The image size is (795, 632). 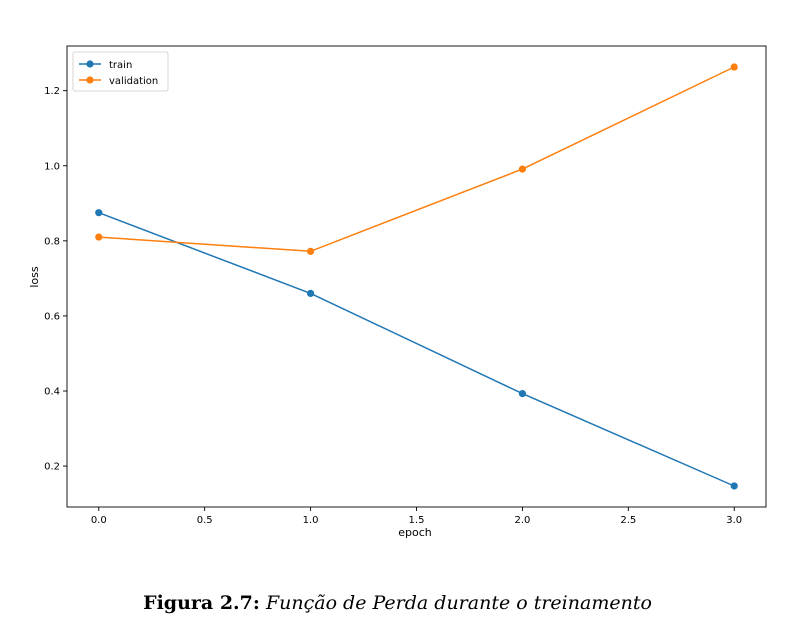 I want to click on x-tick-label: 0.5, so click(x=205, y=520).